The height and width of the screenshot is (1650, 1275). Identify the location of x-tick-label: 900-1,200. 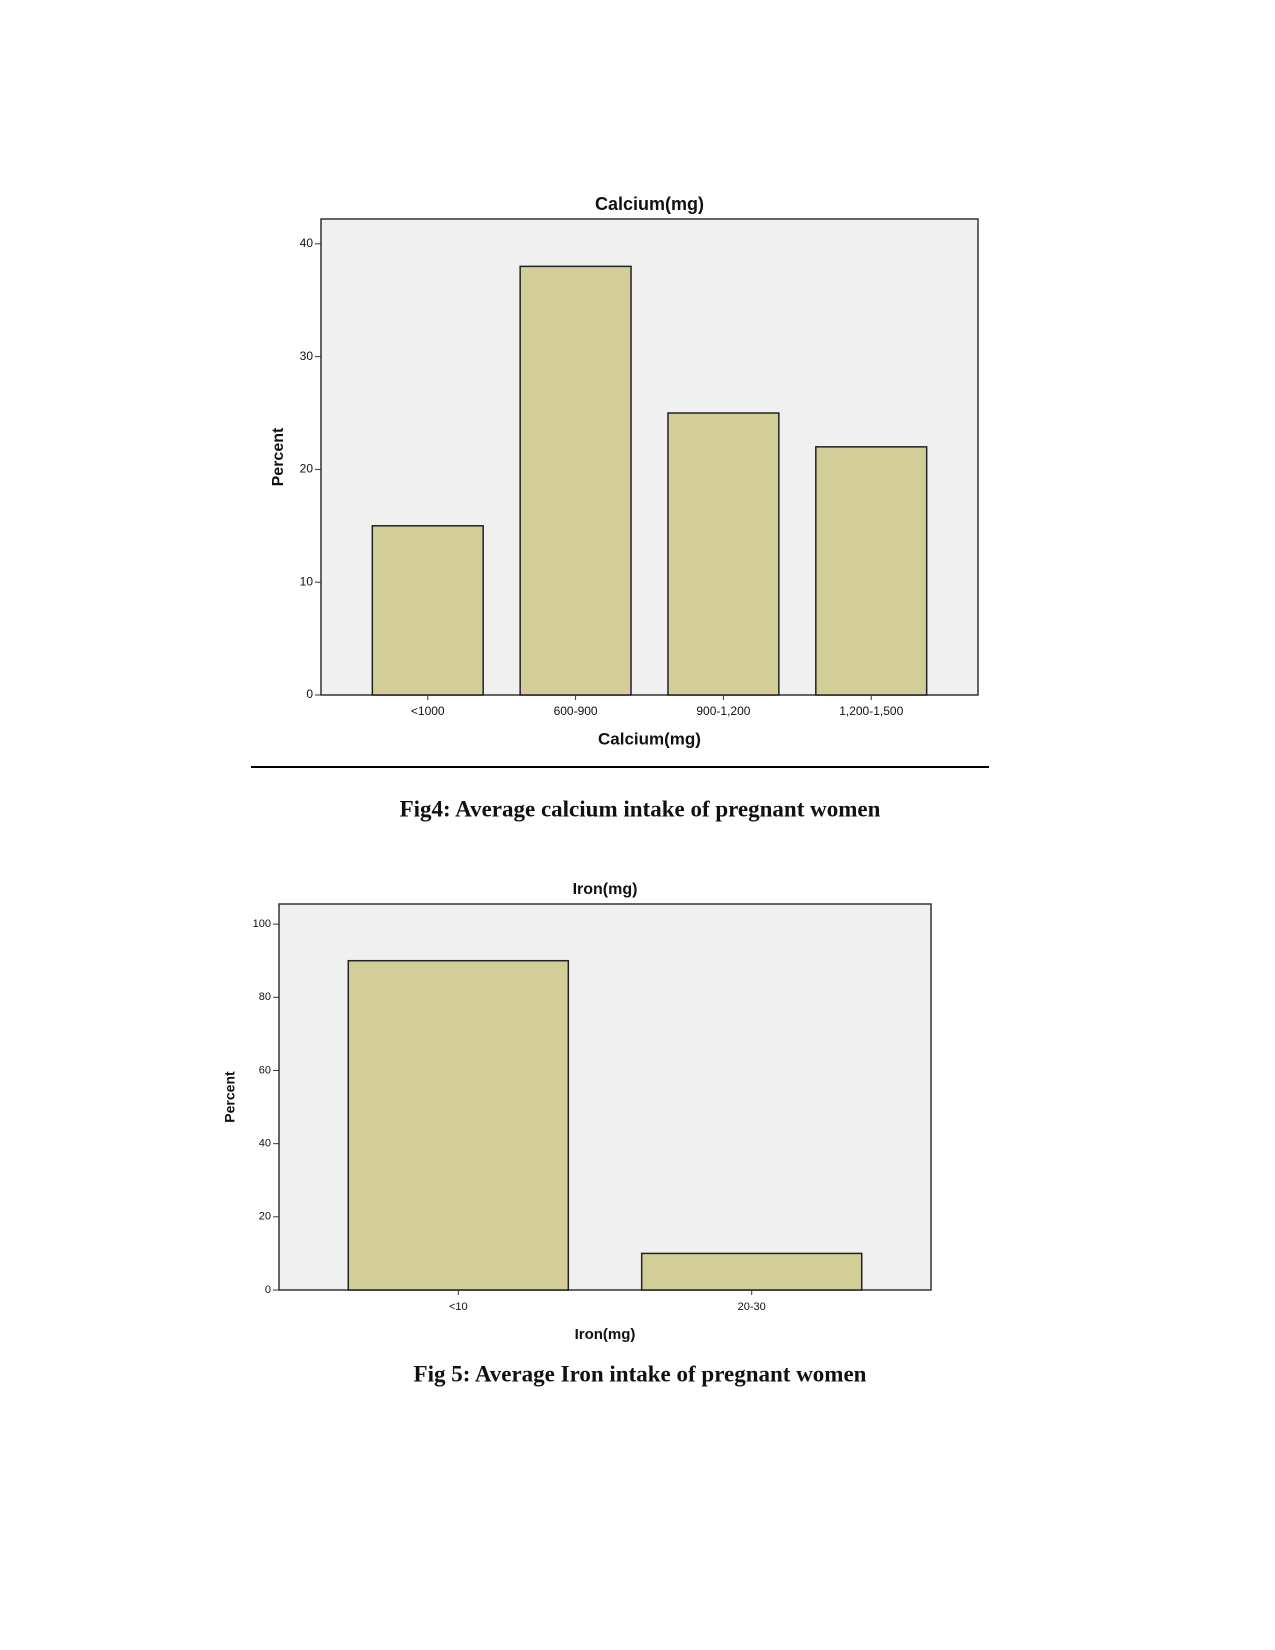
(723, 711).